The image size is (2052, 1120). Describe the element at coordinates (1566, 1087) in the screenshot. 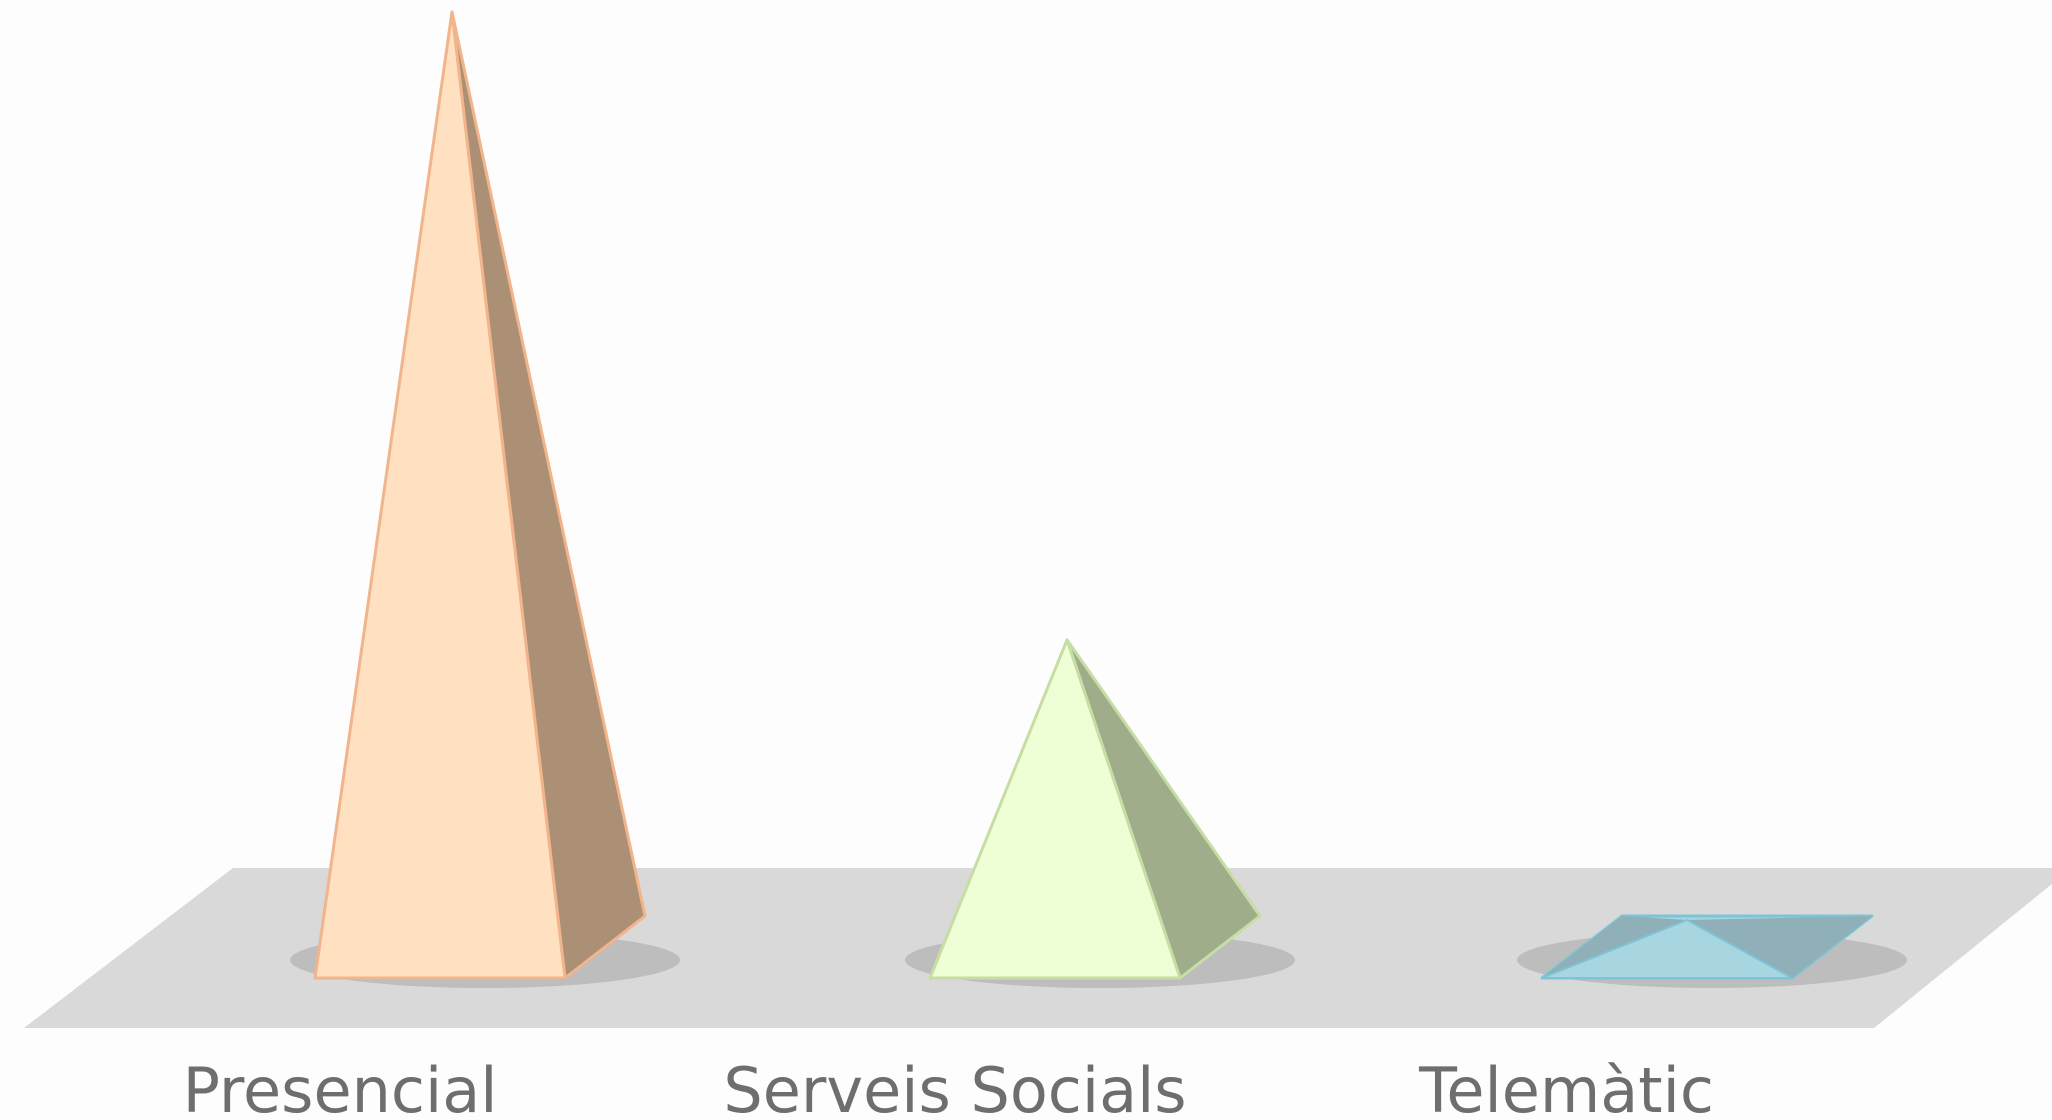

I see `category-label: Telemàtic` at that location.